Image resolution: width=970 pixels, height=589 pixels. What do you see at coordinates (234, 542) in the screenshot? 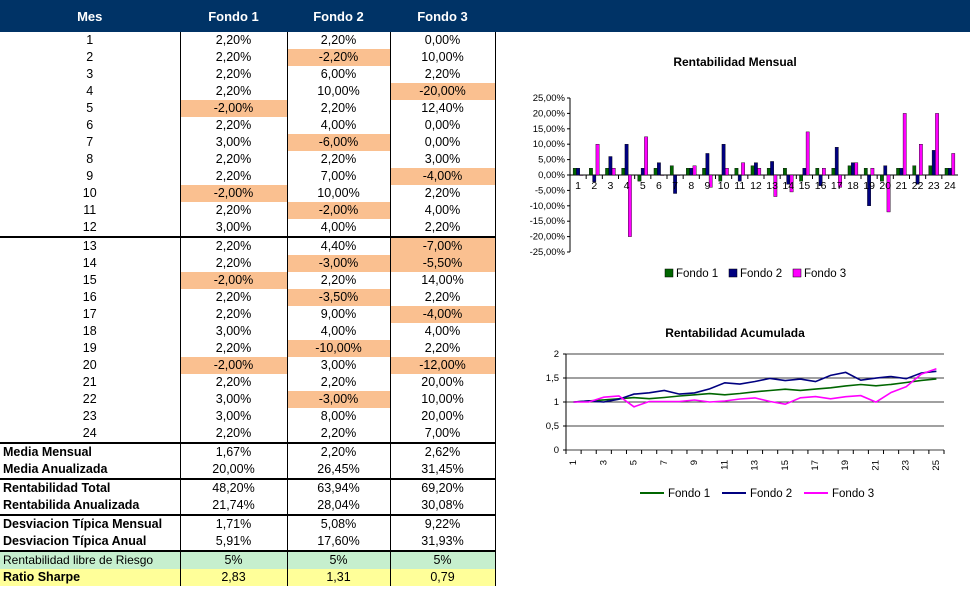
I see `stat-cell-fondo1: 5,91%` at bounding box center [234, 542].